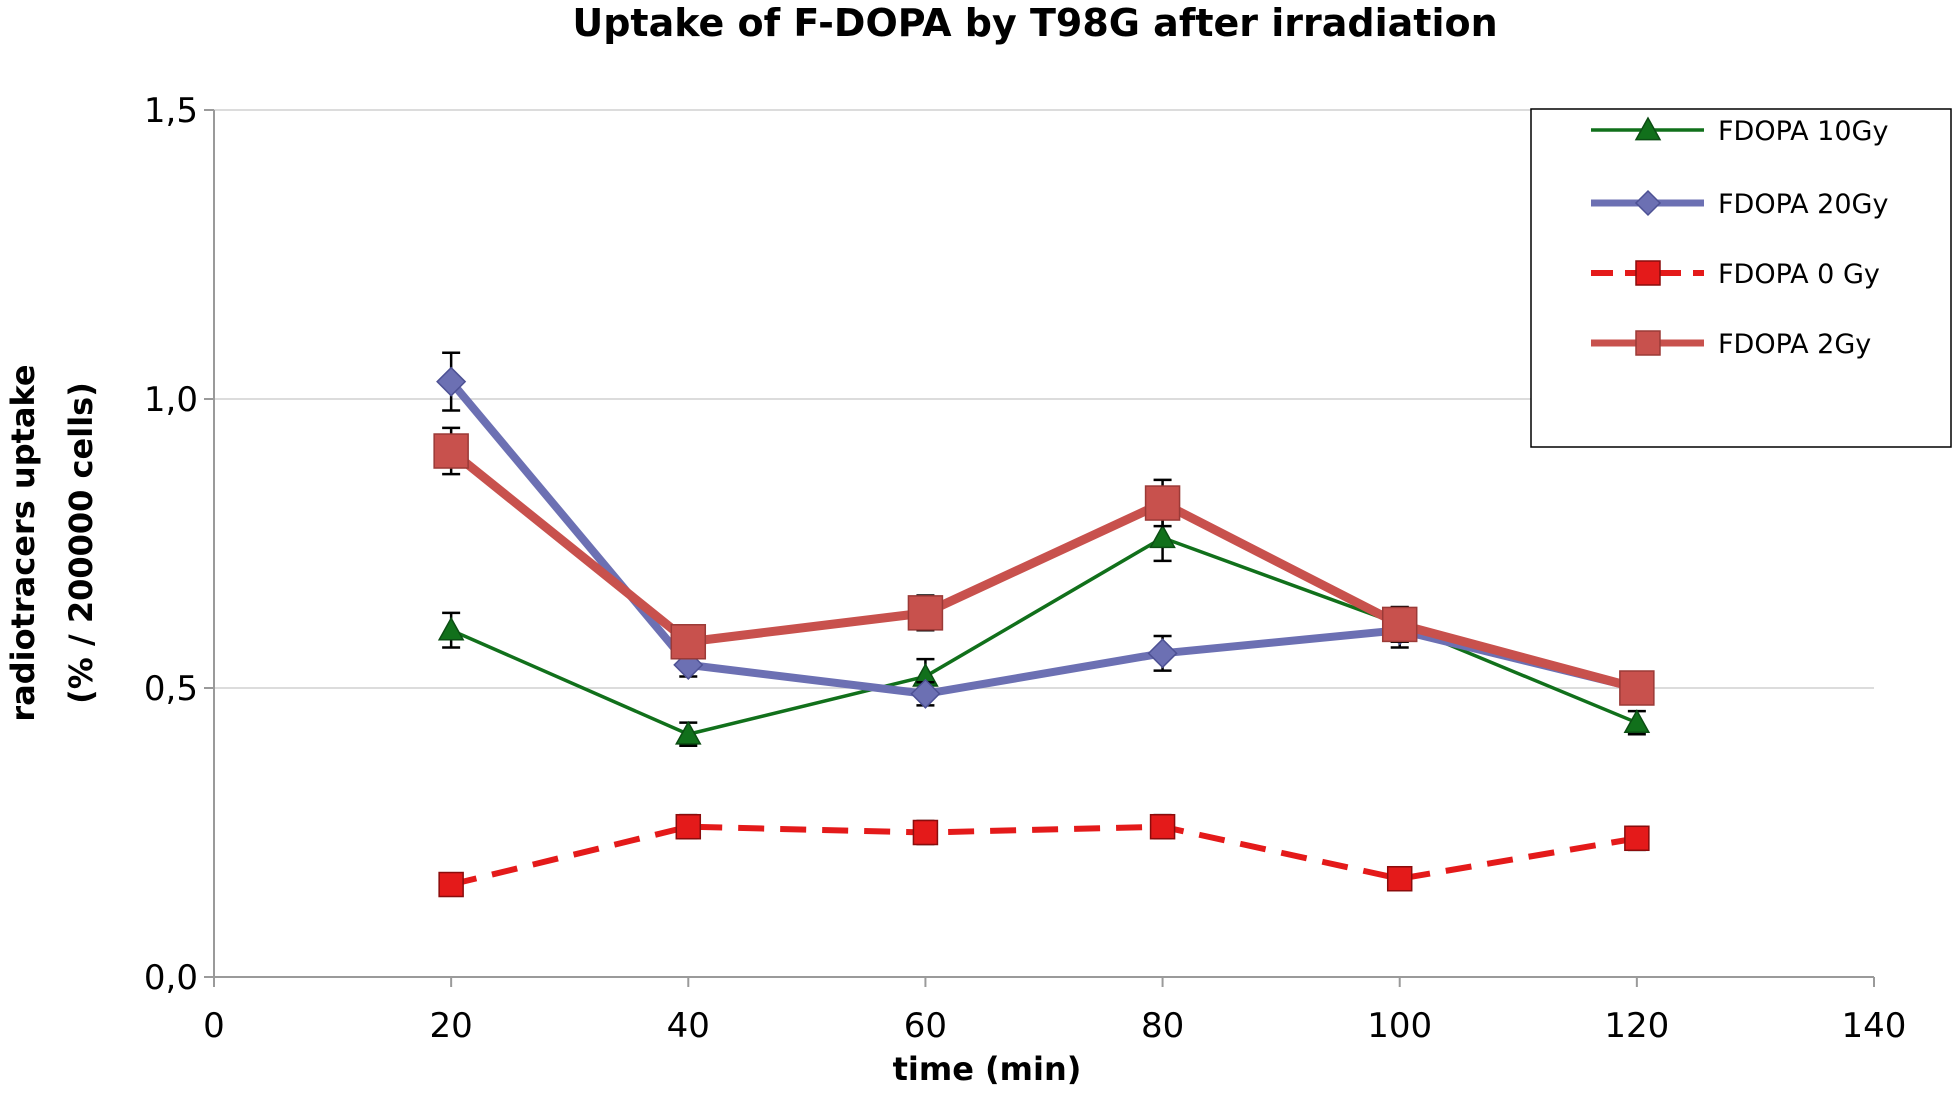 The image size is (1955, 1094). I want to click on y-tick-label-3: 1,5, so click(171, 111).